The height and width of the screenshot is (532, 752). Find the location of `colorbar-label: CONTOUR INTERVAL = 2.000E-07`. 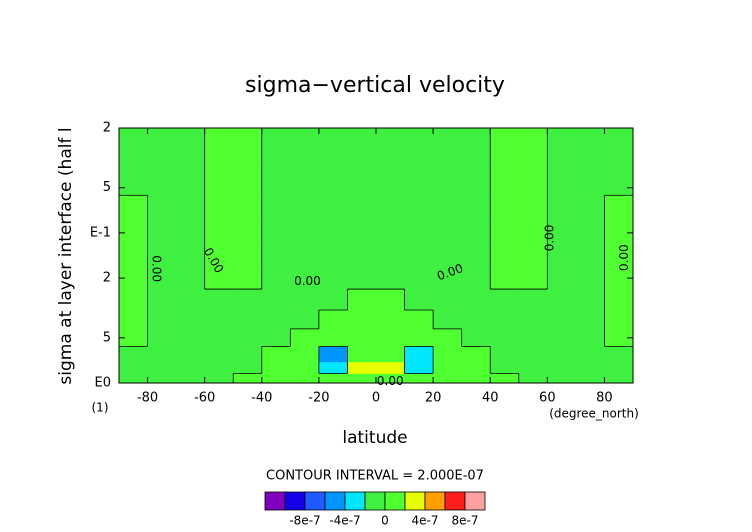

colorbar-label: CONTOUR INTERVAL = 2.000E-07 is located at coordinates (375, 476).